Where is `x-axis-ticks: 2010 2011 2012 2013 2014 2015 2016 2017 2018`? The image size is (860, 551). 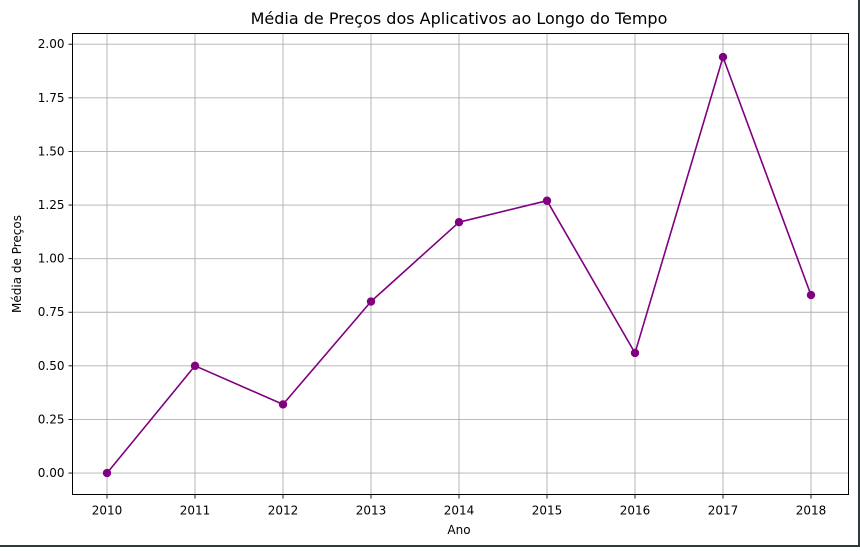 x-axis-ticks: 2010 2011 2012 2013 2014 2015 2016 2017 2018 is located at coordinates (459, 506).